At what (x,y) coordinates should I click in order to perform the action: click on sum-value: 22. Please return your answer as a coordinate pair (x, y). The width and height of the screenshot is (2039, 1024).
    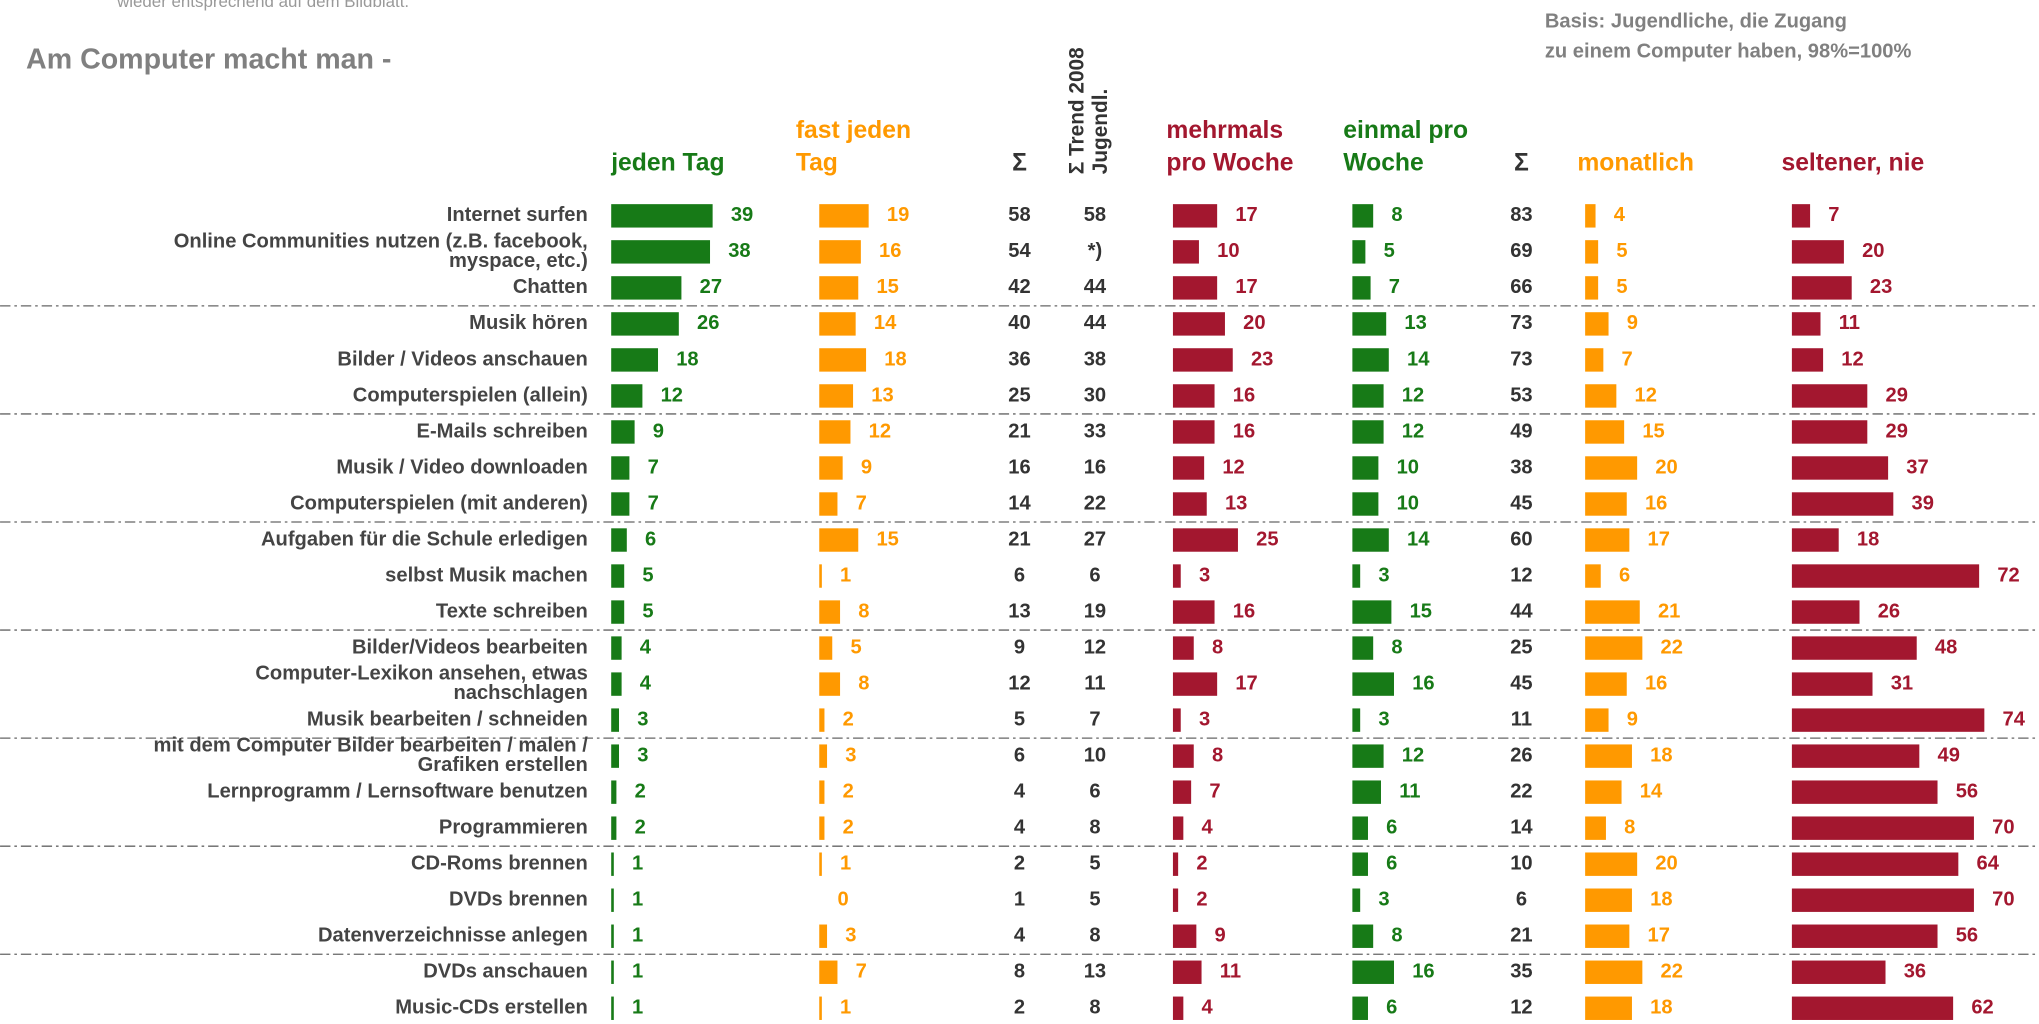
    Looking at the image, I should click on (1095, 503).